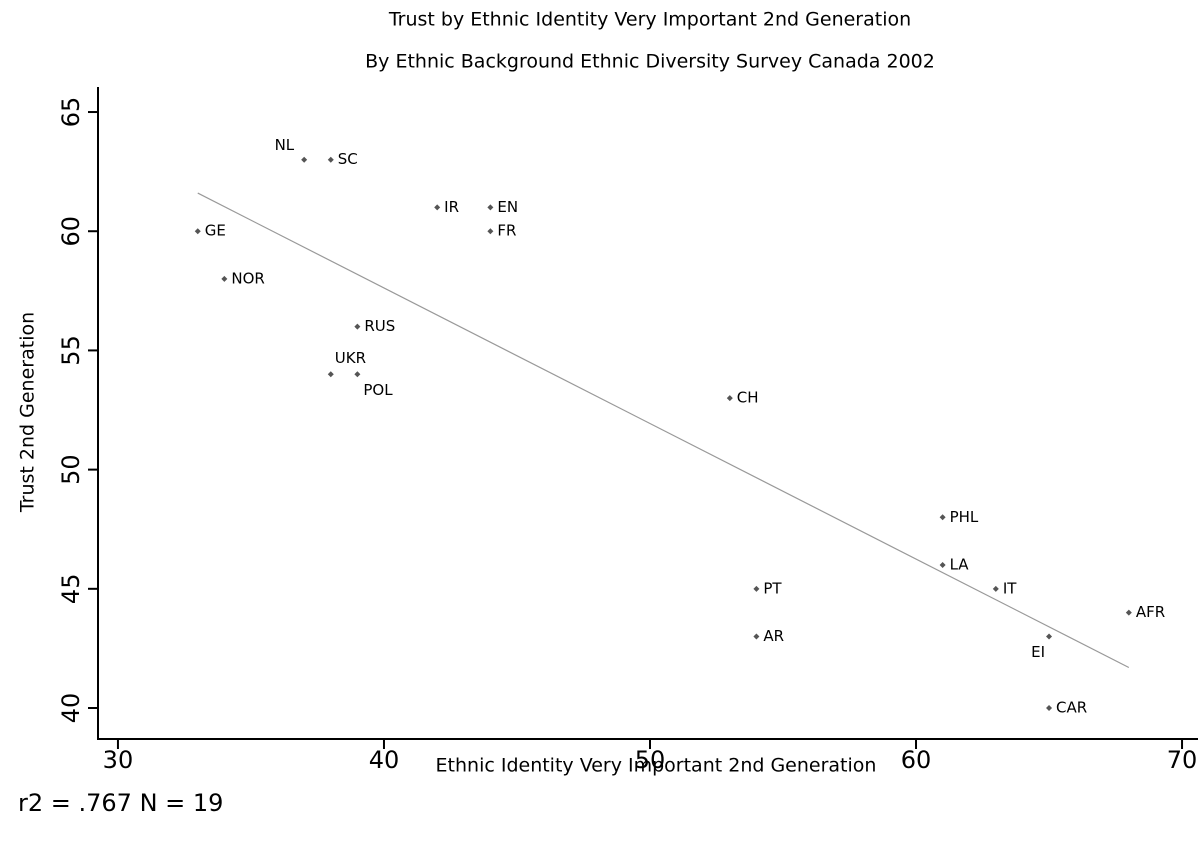 The width and height of the screenshot is (1201, 850). What do you see at coordinates (285, 145) in the screenshot?
I see `point-label: NL` at bounding box center [285, 145].